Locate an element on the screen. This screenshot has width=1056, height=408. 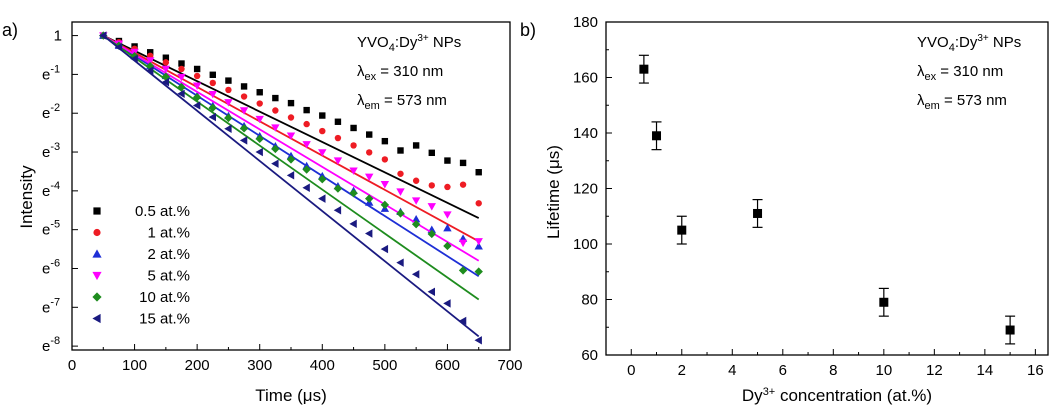
panel-b-x-tick-label: 16 is located at coordinates (1035, 370).